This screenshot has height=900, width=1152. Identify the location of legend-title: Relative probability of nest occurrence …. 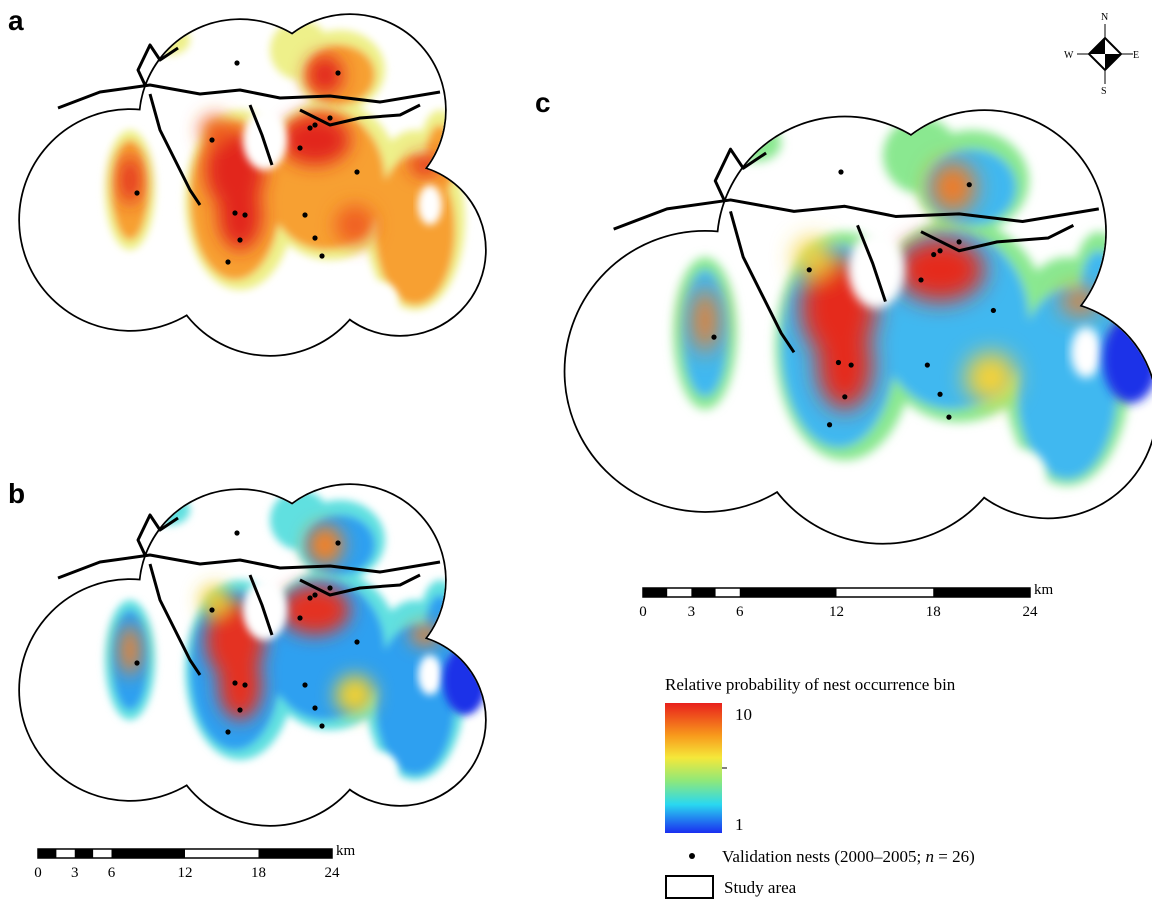
(810, 684).